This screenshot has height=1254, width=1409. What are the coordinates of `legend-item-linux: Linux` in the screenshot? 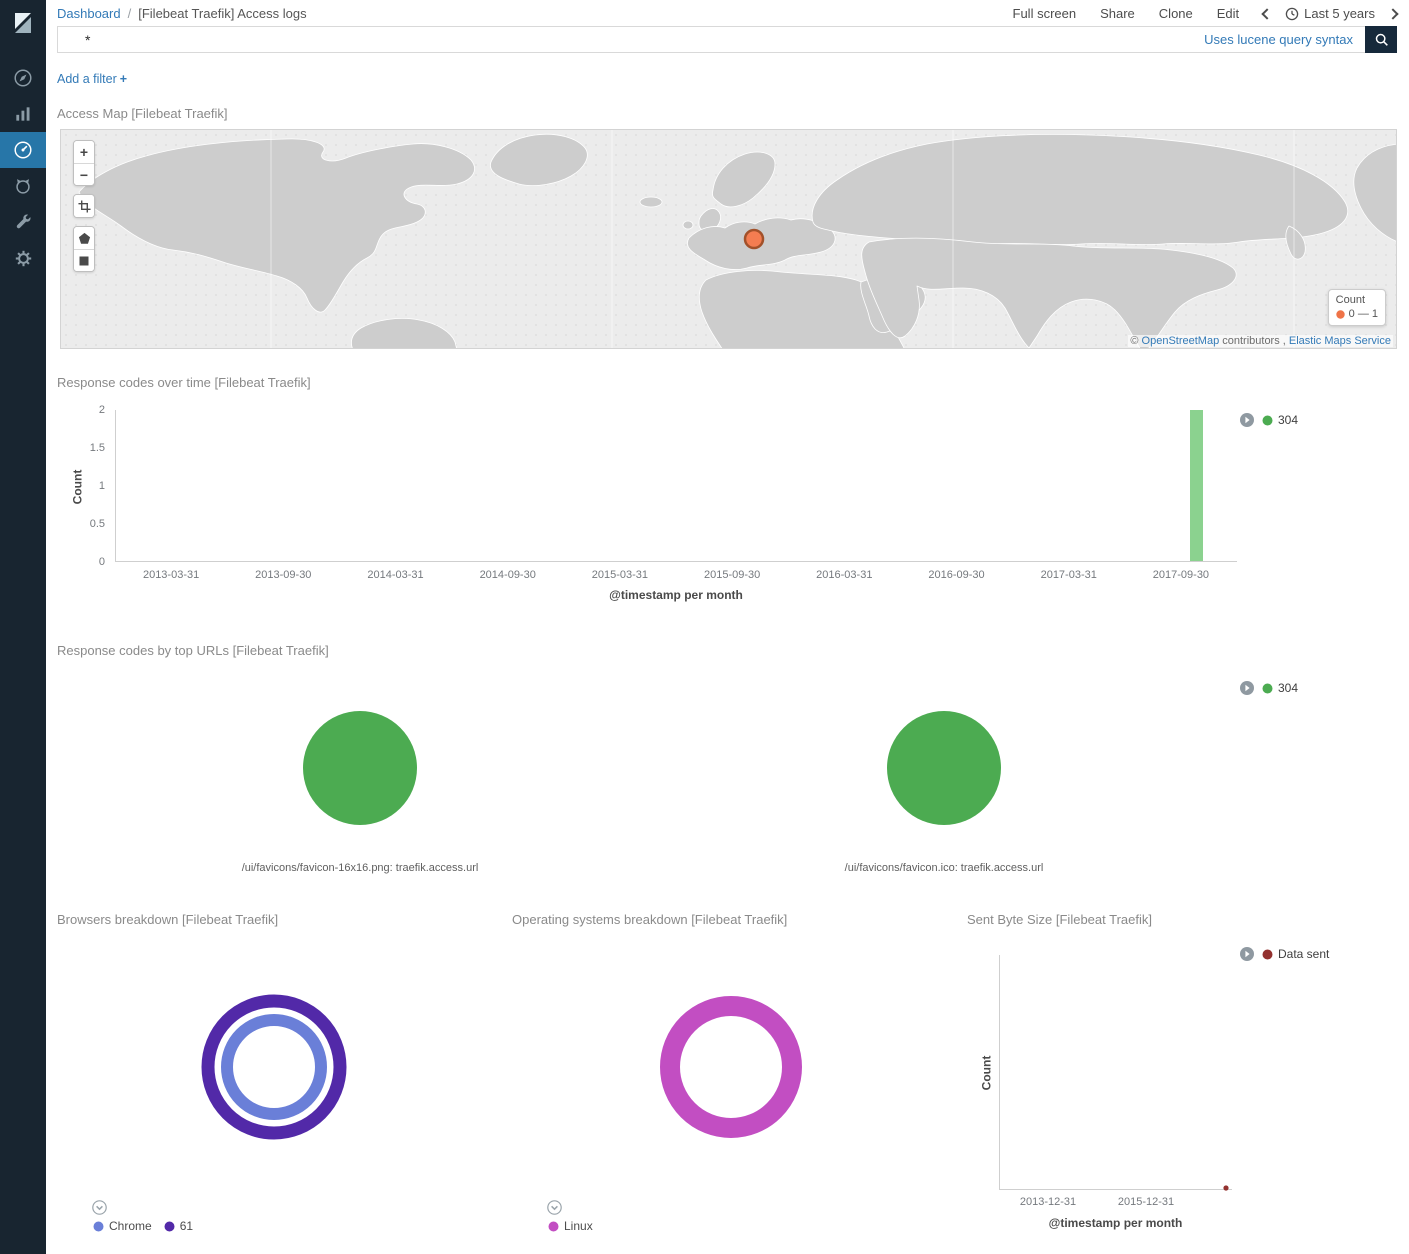 It's located at (570, 1226).